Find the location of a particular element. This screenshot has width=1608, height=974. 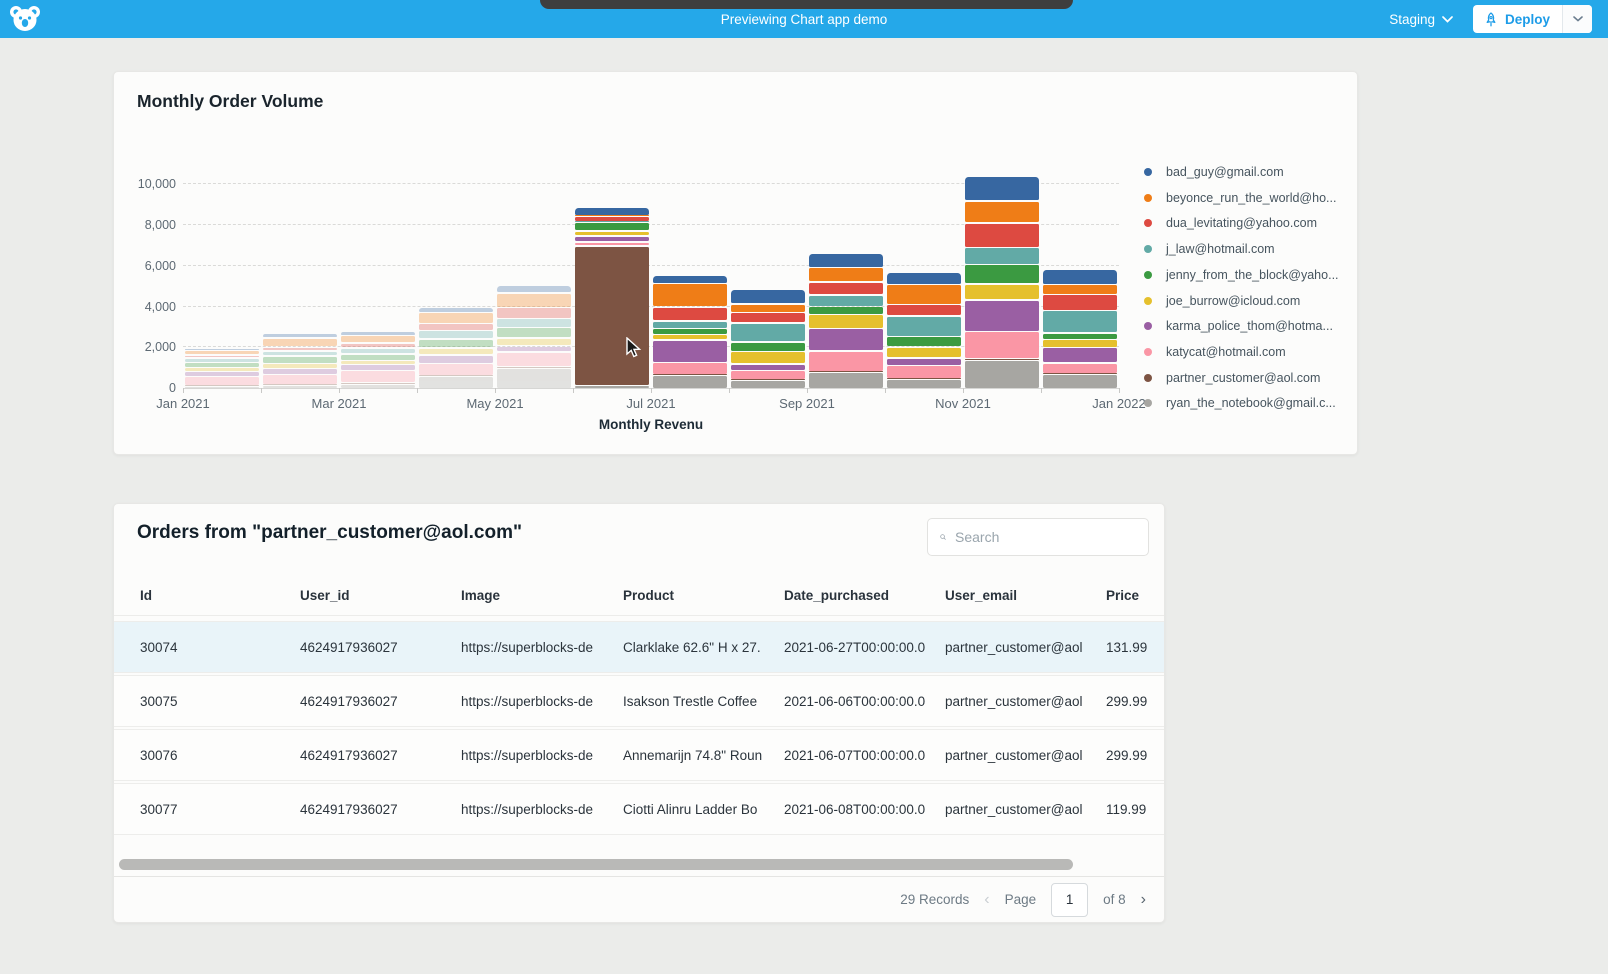

legend-item: dua_levitating@yahoo.com is located at coordinates (1230, 223).